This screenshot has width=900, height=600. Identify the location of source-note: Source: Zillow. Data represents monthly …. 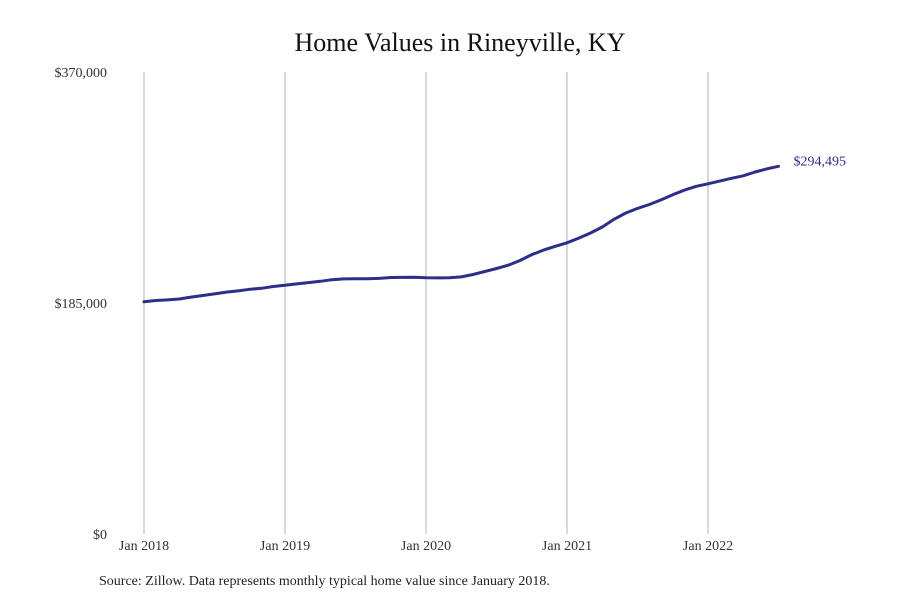
(324, 581).